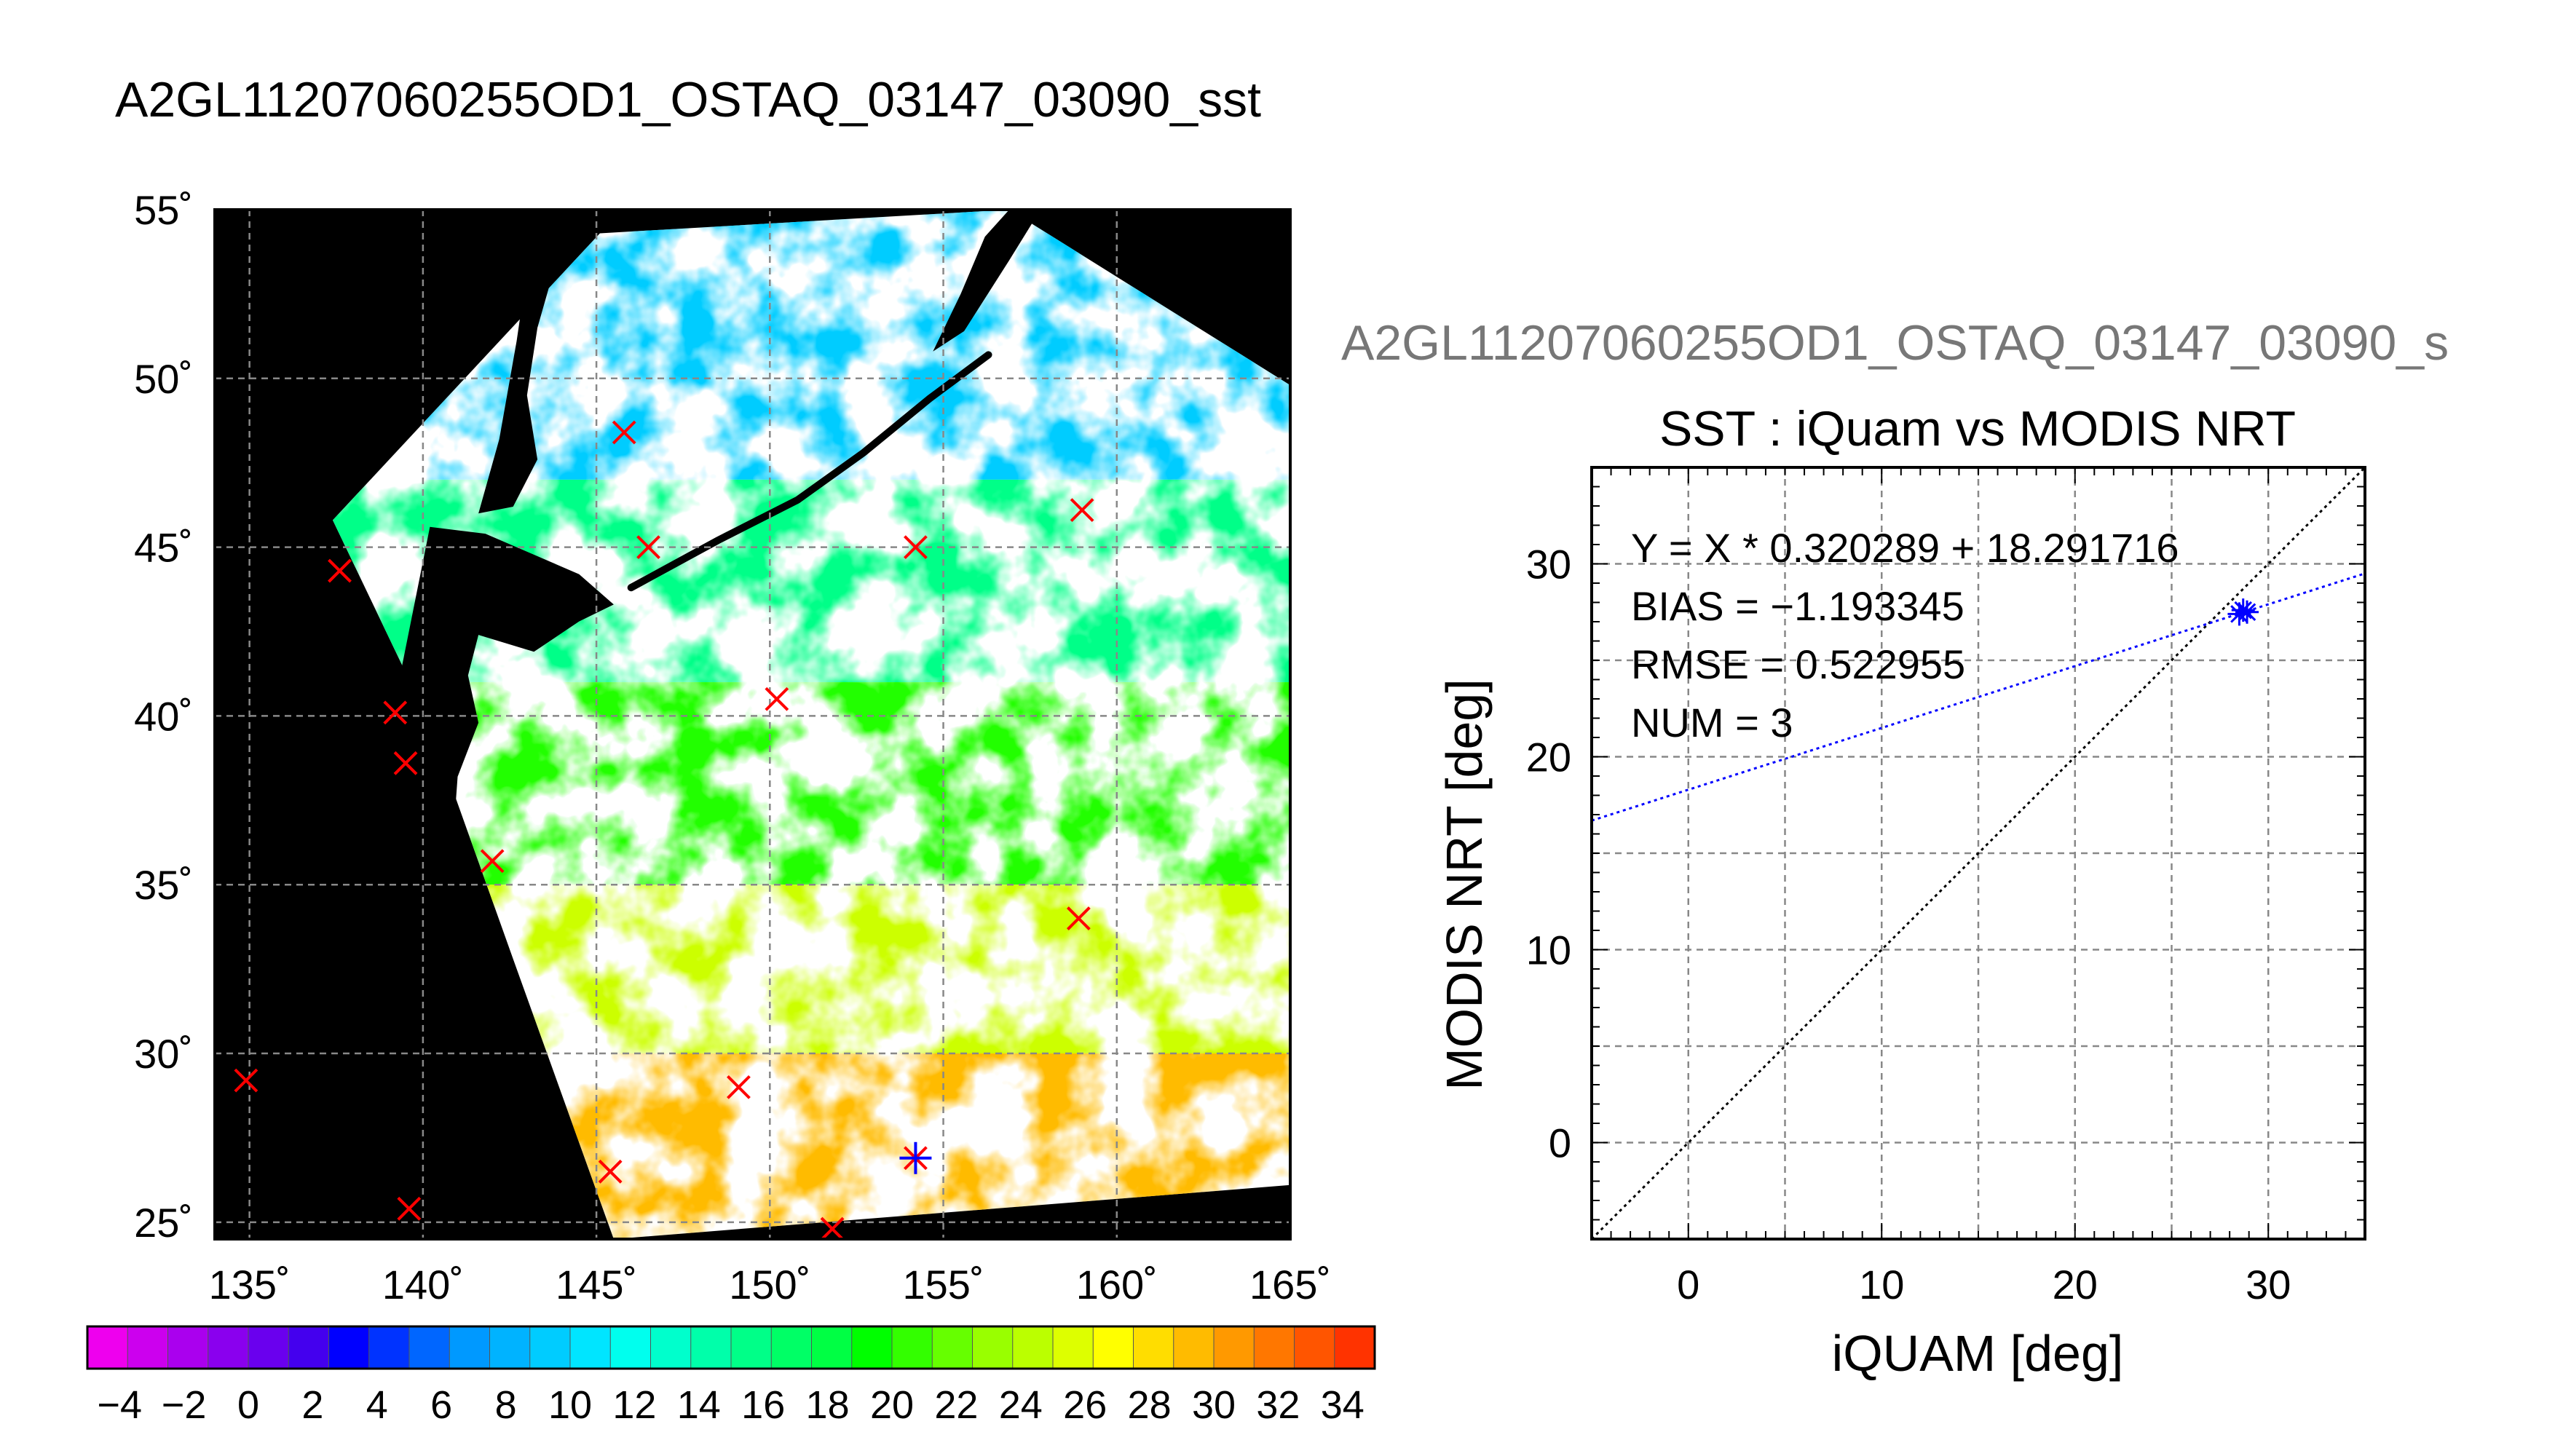  I want to click on colorbar-tick-label: 26, so click(1085, 1405).